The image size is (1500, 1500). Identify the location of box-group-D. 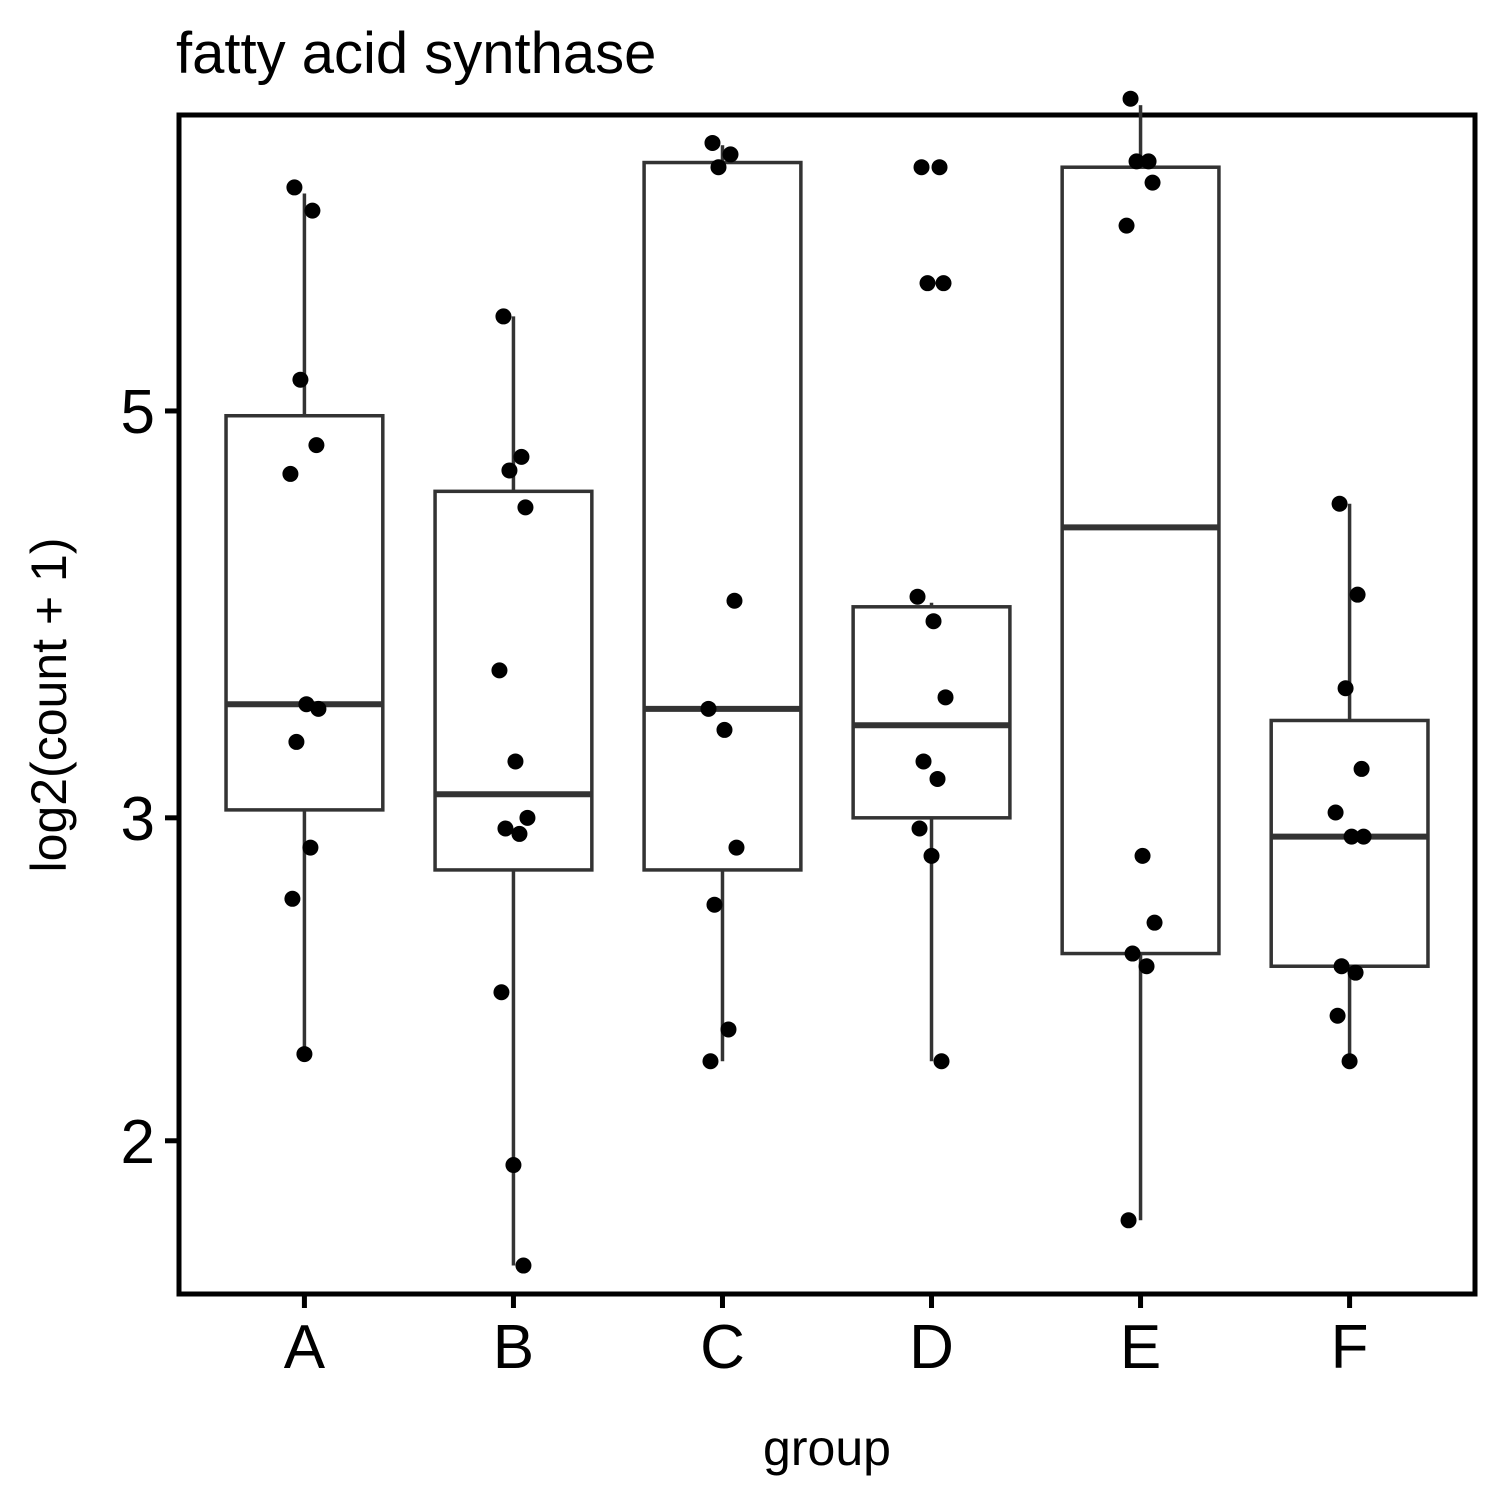
(931, 832).